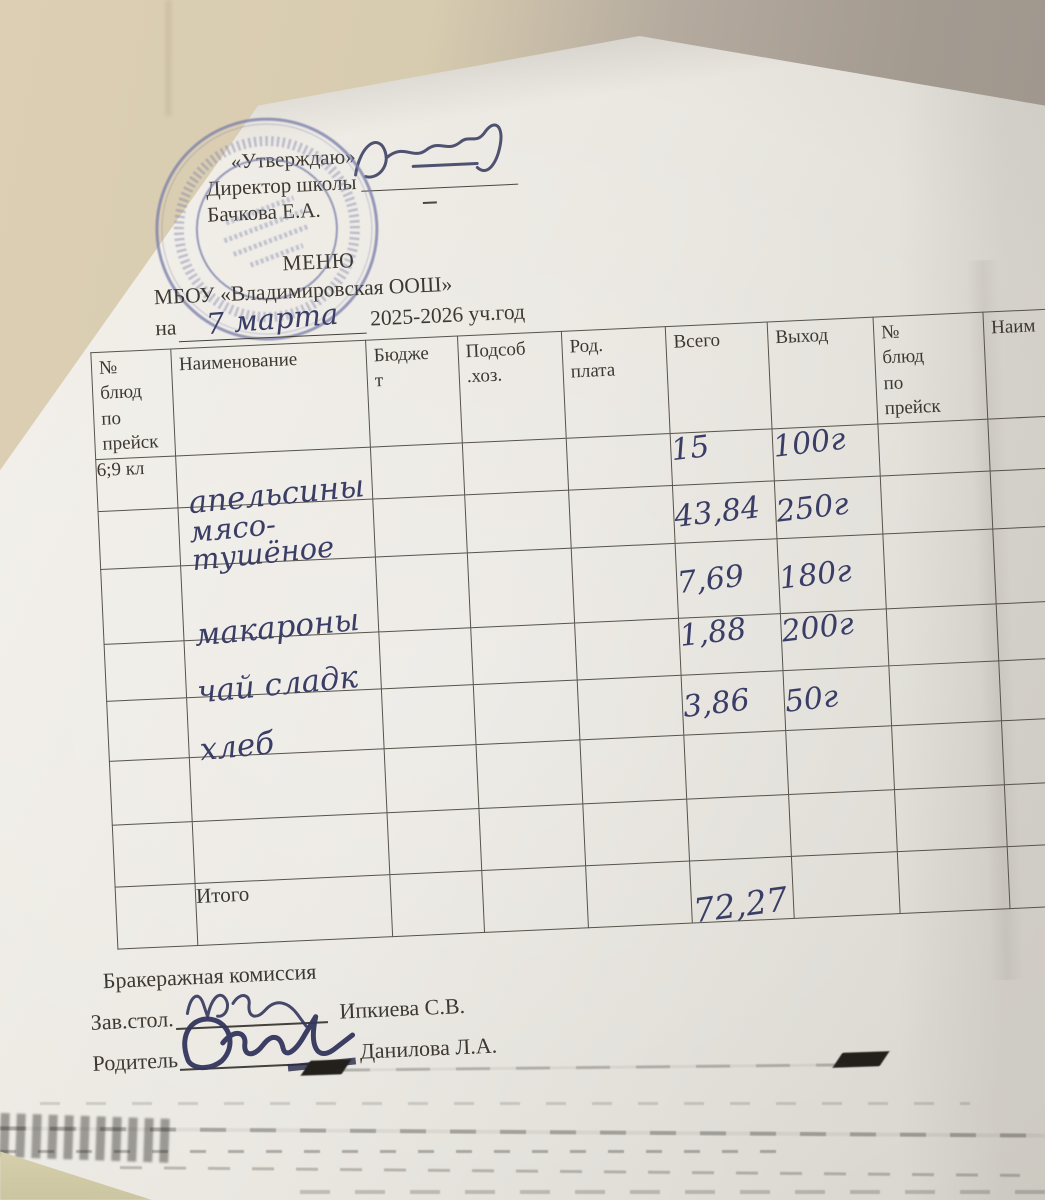 The image size is (1045, 1200). I want to click on output-cell: 100г, so click(826, 451).